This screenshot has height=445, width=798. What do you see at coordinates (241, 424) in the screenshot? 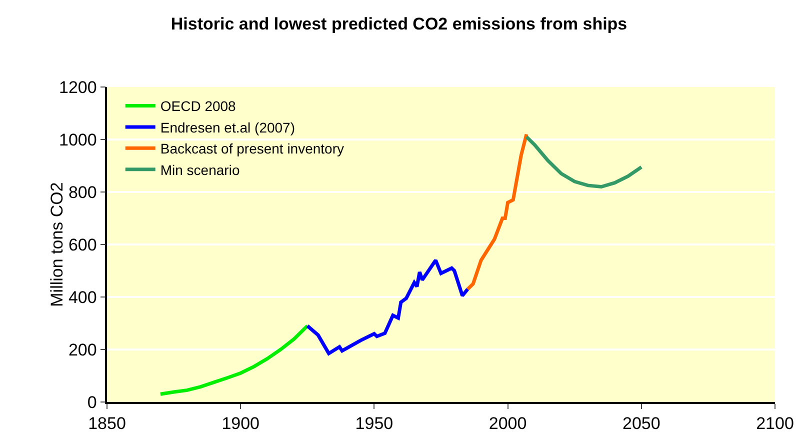
I see `x-tick-label: 1900` at bounding box center [241, 424].